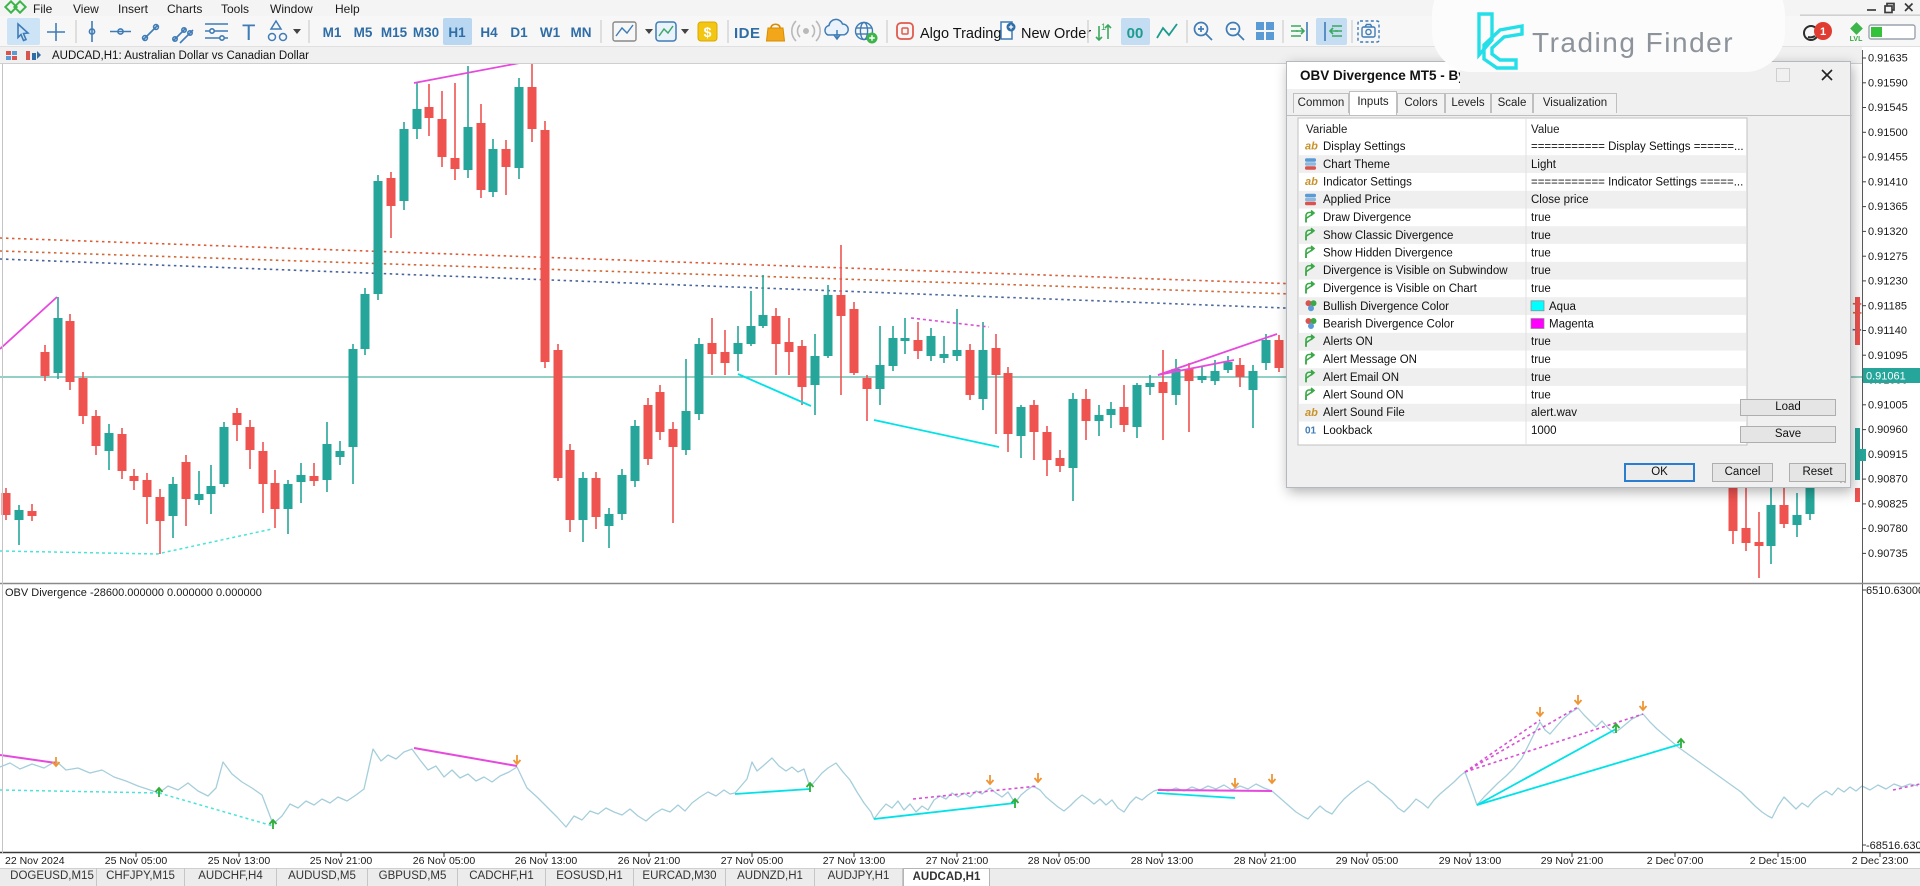 This screenshot has height=886, width=1920. I want to click on svg-text: M5, so click(363, 32).